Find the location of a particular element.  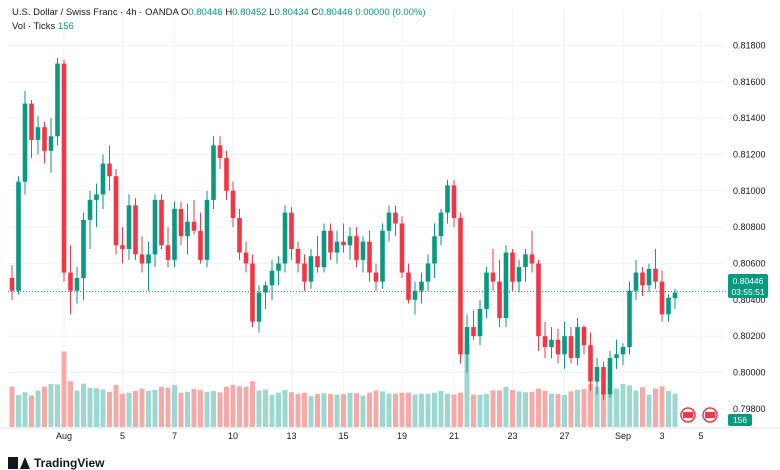

ohlc-close-label: C is located at coordinates (315, 12).